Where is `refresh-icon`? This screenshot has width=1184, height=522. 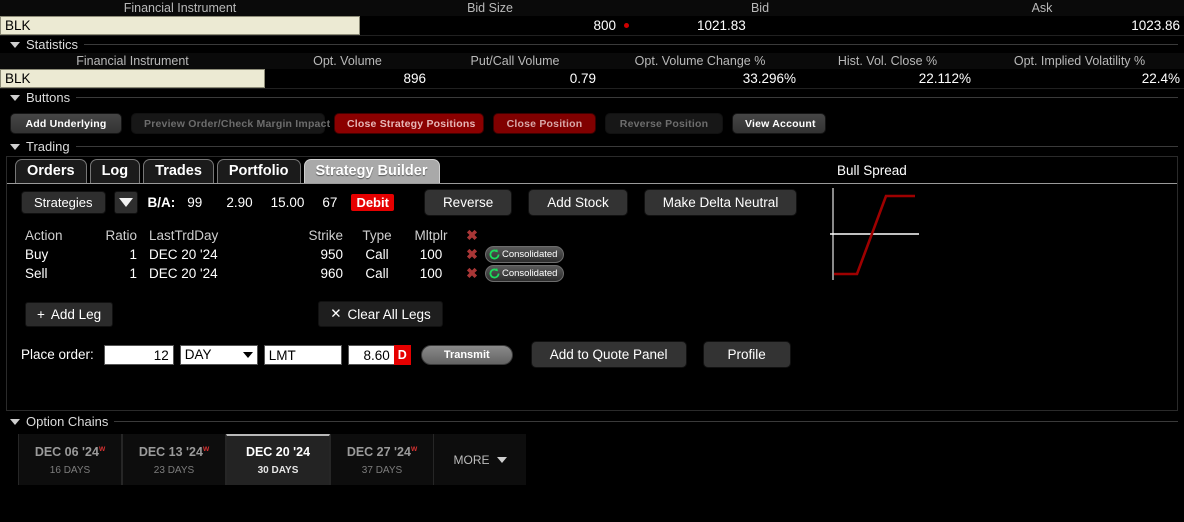
refresh-icon is located at coordinates (494, 254).